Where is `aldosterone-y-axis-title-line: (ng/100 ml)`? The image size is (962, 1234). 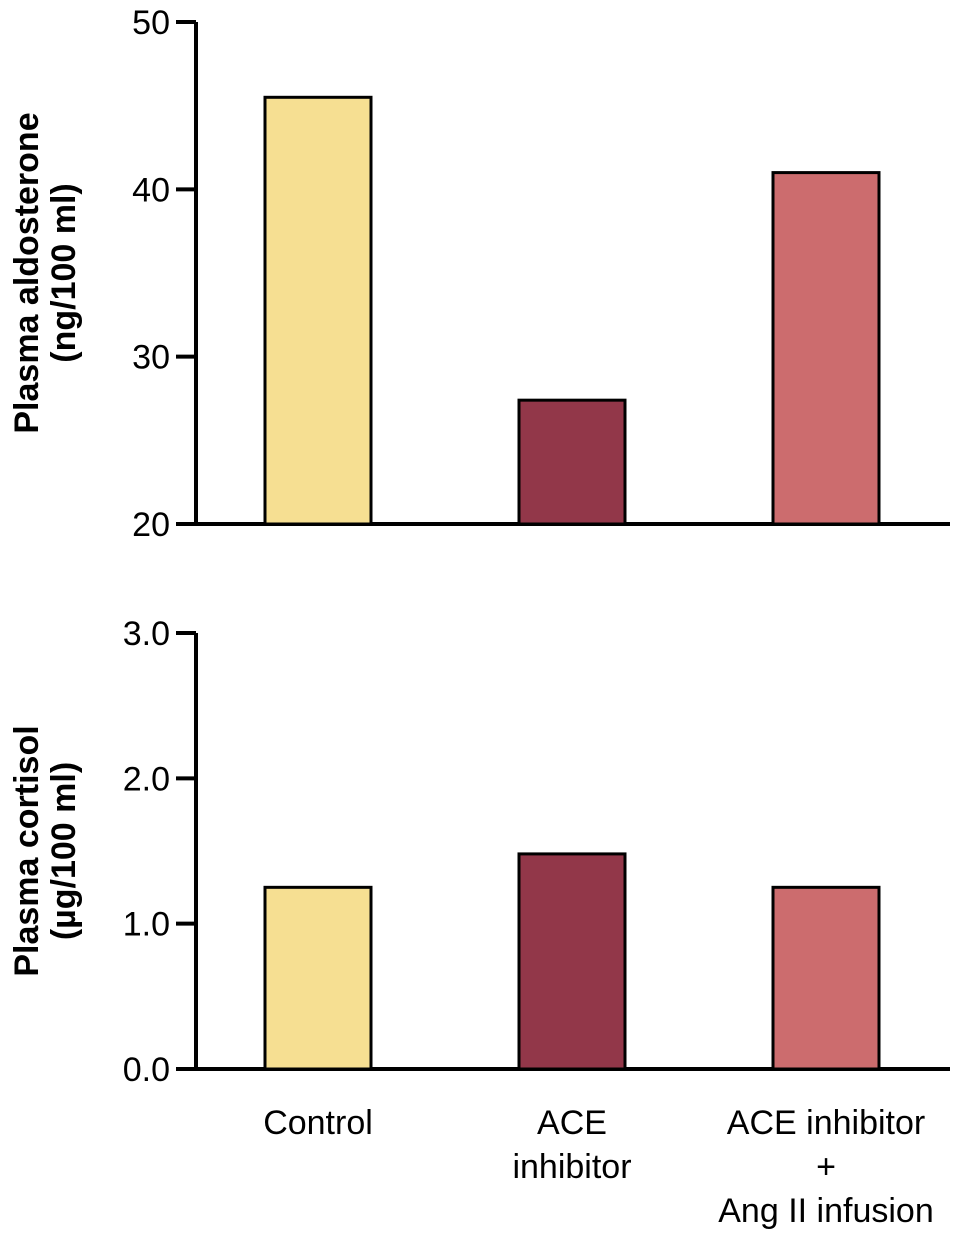 aldosterone-y-axis-title-line: (ng/100 ml) is located at coordinates (64, 272).